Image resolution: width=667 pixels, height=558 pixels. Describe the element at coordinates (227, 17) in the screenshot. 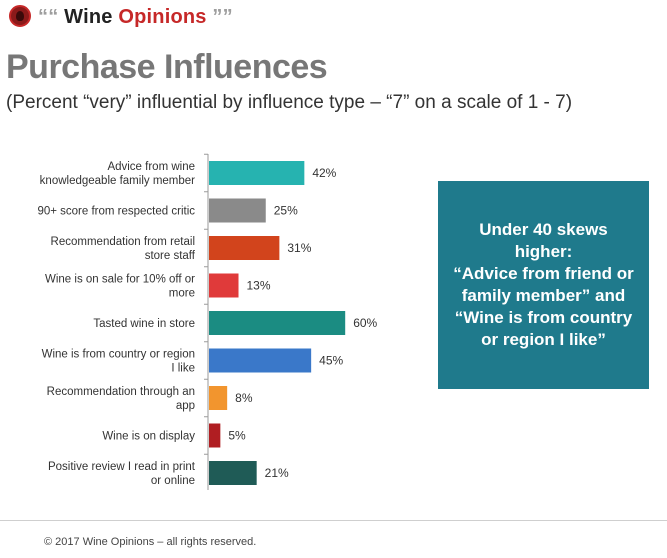

I see `brand-close-quote-2: ”` at that location.